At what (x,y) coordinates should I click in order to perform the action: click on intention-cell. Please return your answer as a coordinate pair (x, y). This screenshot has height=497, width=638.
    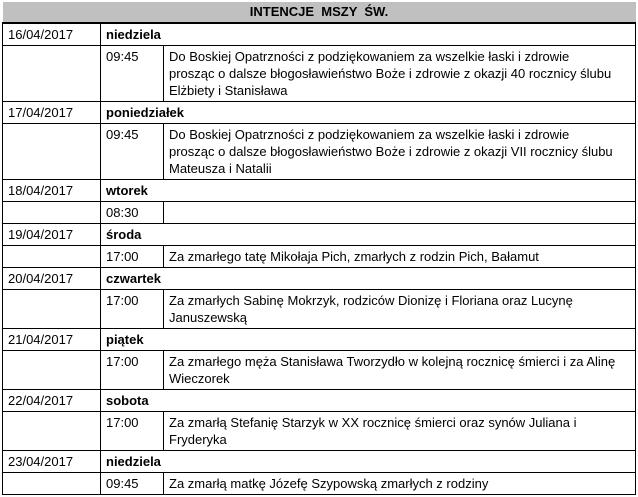
    Looking at the image, I should click on (399, 212).